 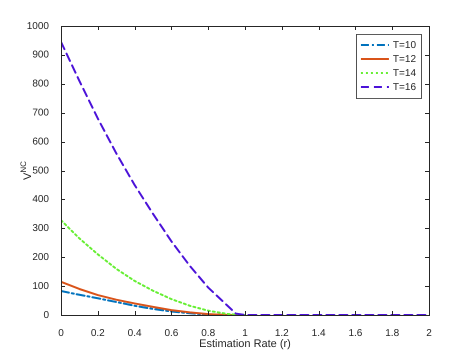 I want to click on x-tick-label: 1, so click(x=245, y=333).